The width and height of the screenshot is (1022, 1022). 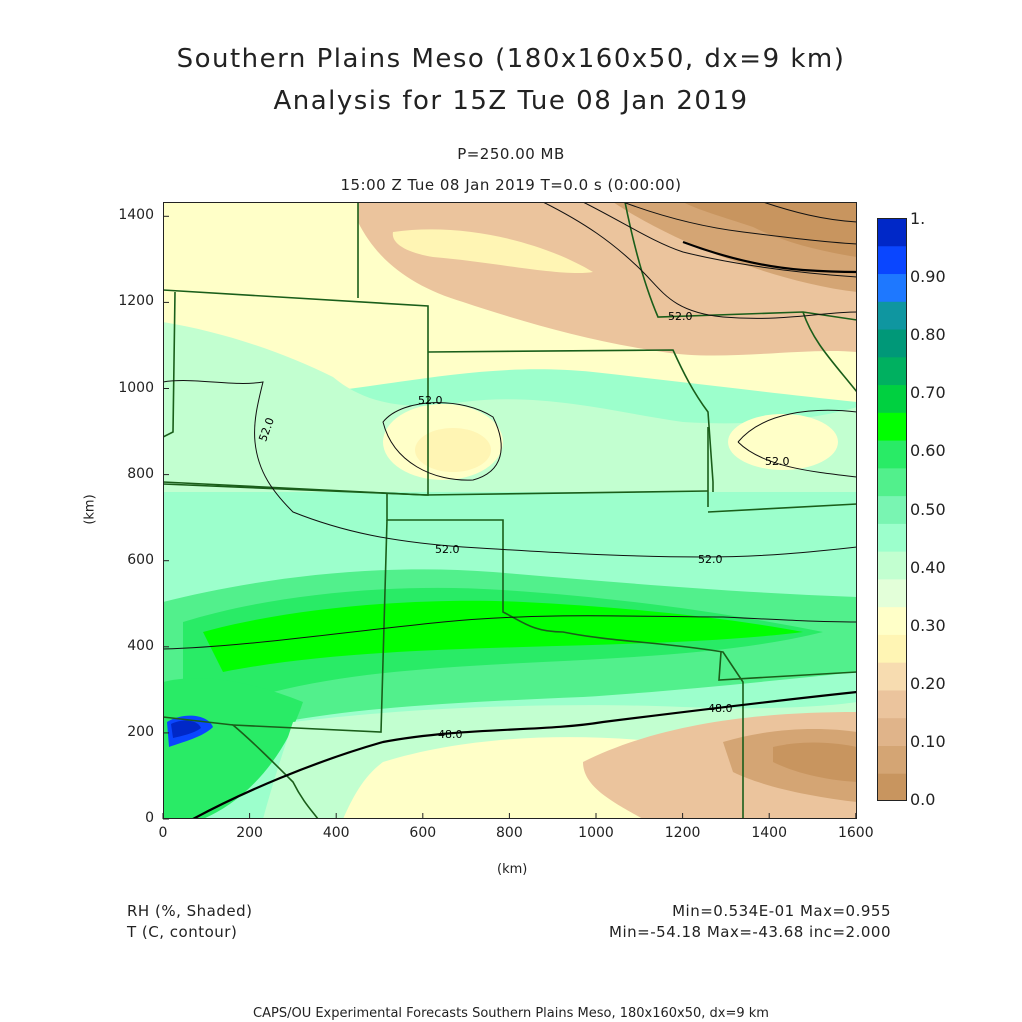 I want to click on y-tick-label: 1400, so click(x=136, y=215).